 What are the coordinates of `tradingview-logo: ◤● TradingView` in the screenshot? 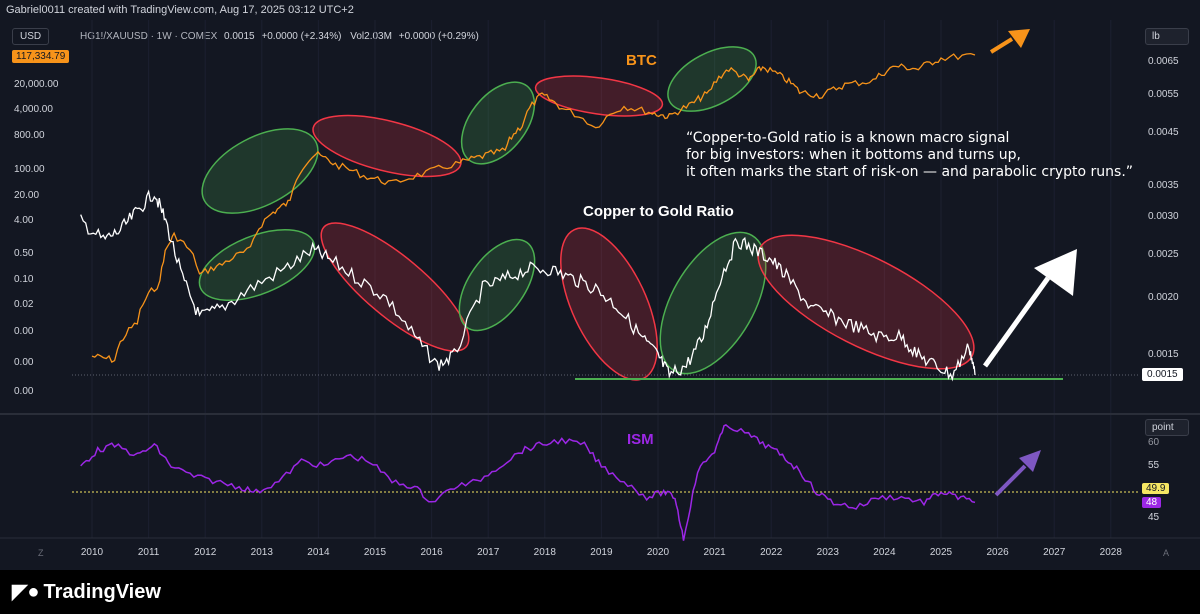 It's located at (86, 591).